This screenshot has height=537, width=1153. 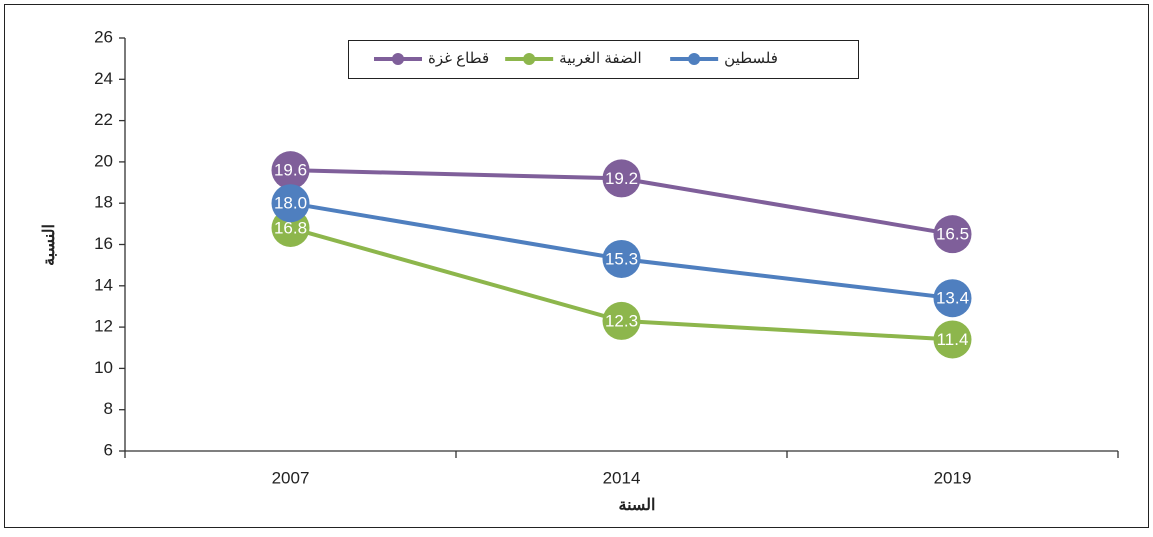 I want to click on y-tick-label: 16, so click(x=103, y=243).